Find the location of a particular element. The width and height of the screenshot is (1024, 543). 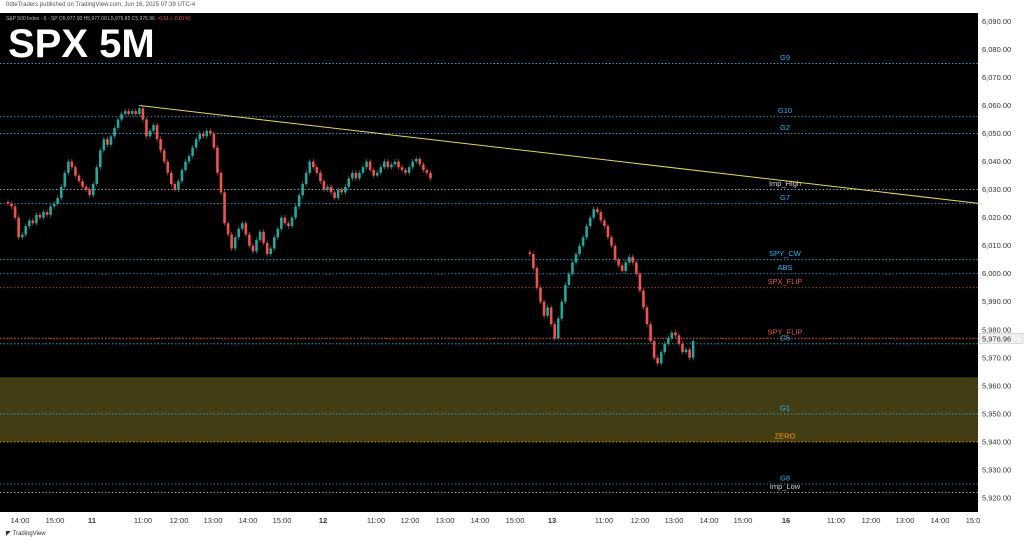

y-tick-label: 6,000.00 is located at coordinates (996, 273).